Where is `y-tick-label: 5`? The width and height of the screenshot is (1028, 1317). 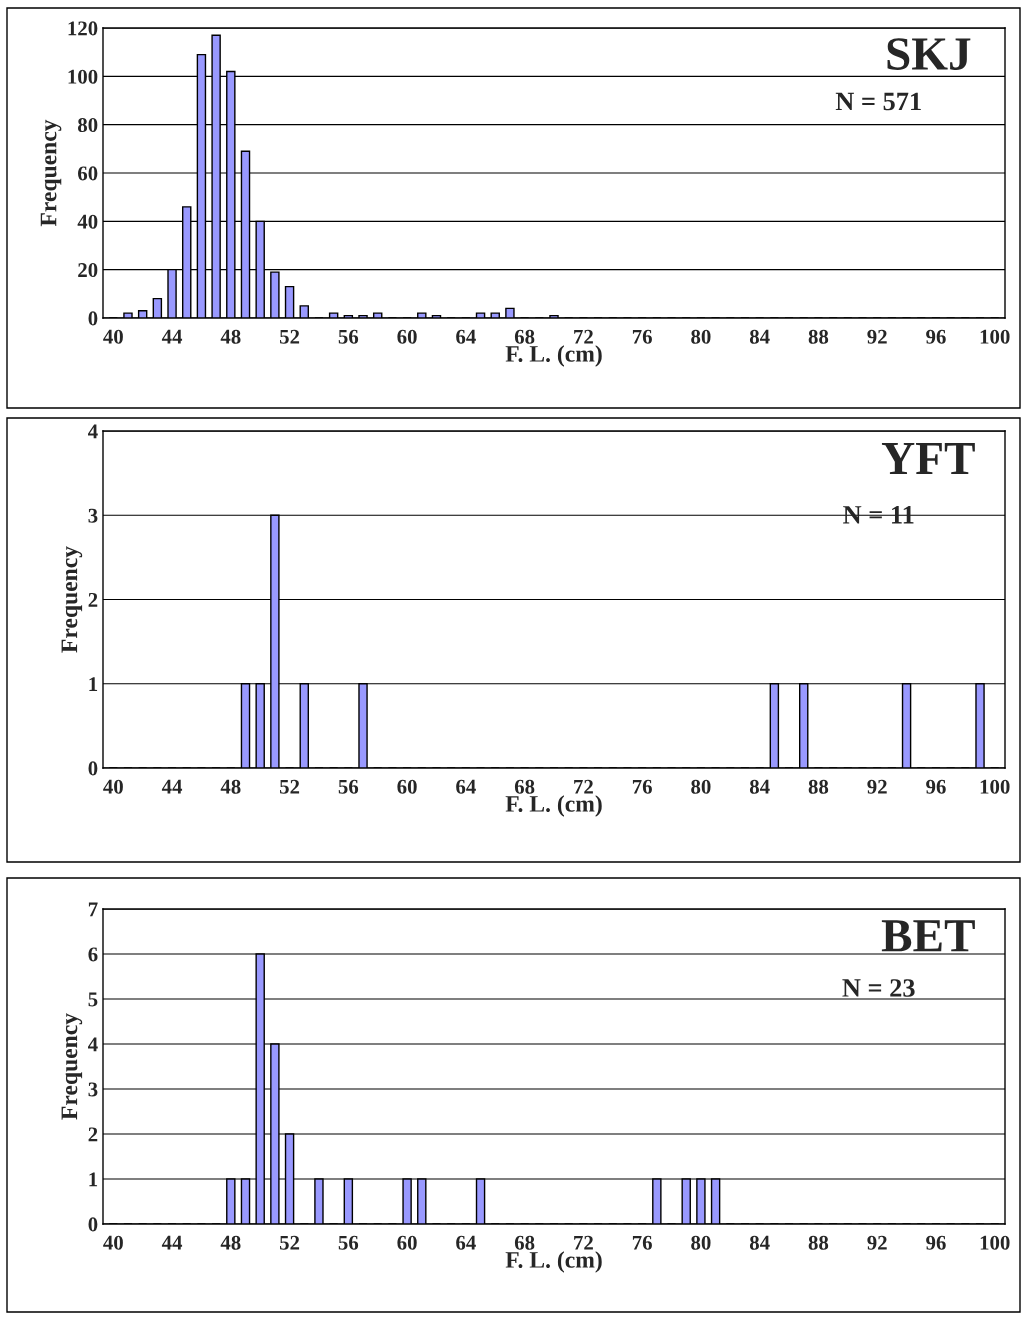
y-tick-label: 5 is located at coordinates (93, 999).